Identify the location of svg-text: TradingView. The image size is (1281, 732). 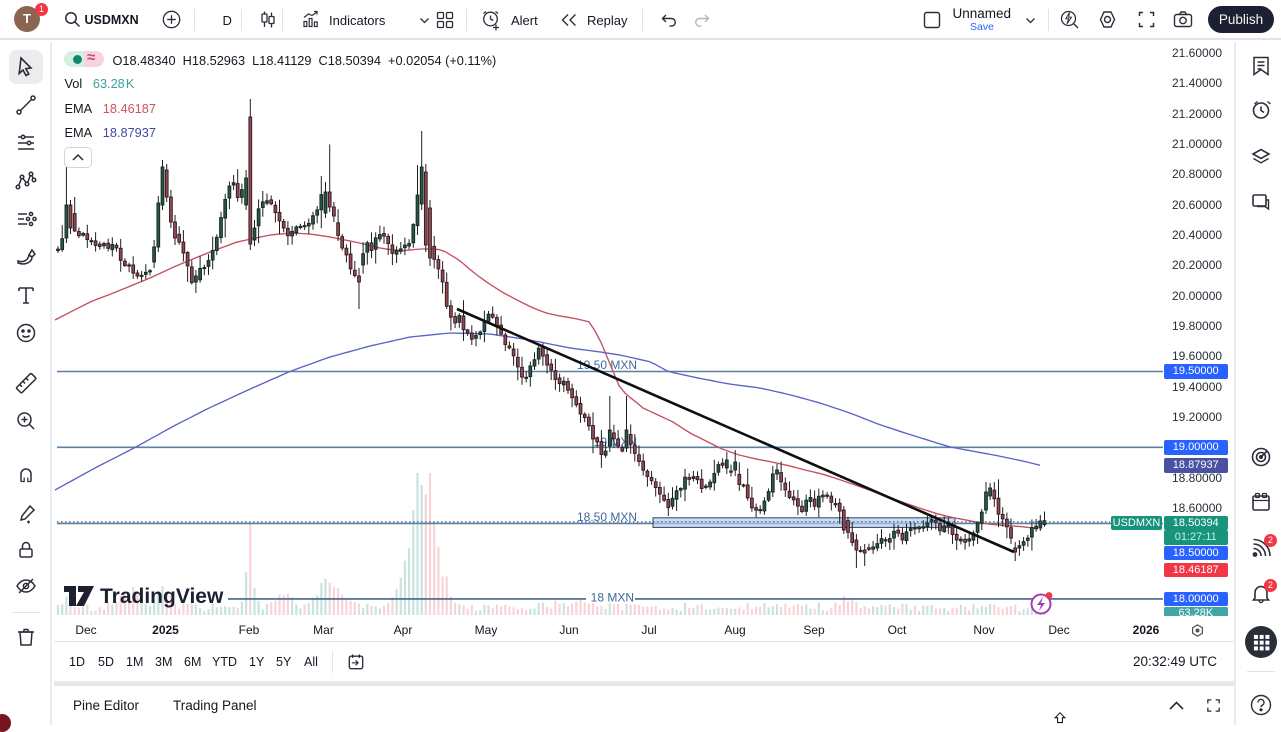
(162, 596).